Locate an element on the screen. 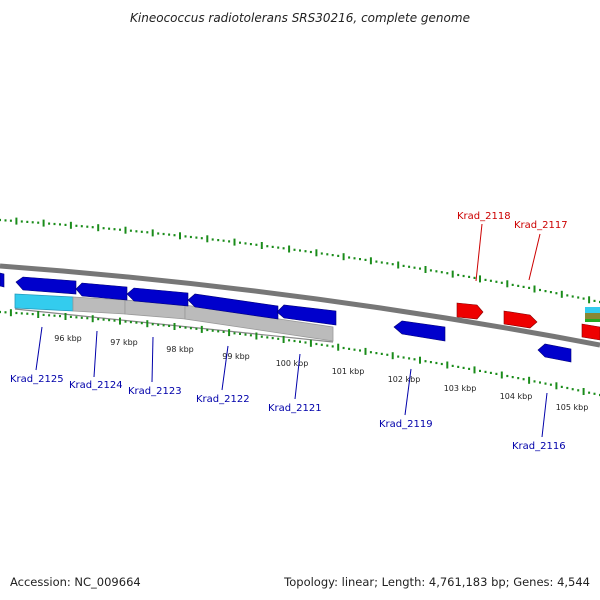 The height and width of the screenshot is (600, 600). gene-arrow-edge is located at coordinates (2, 280).